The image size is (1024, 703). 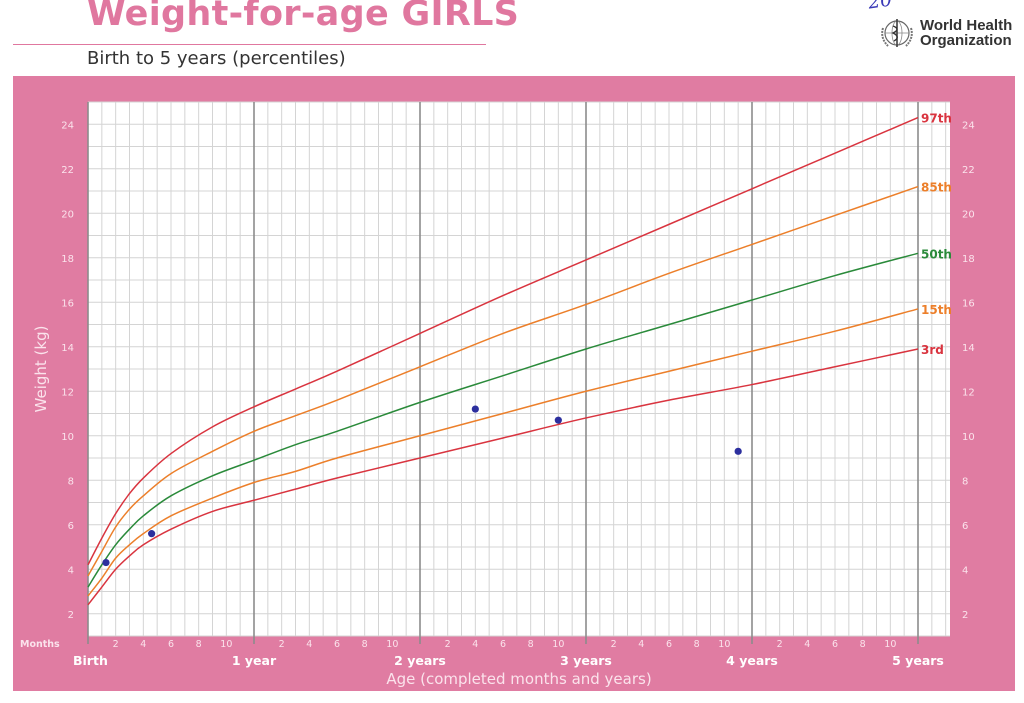 I want to click on year-label: 5 years, so click(x=918, y=660).